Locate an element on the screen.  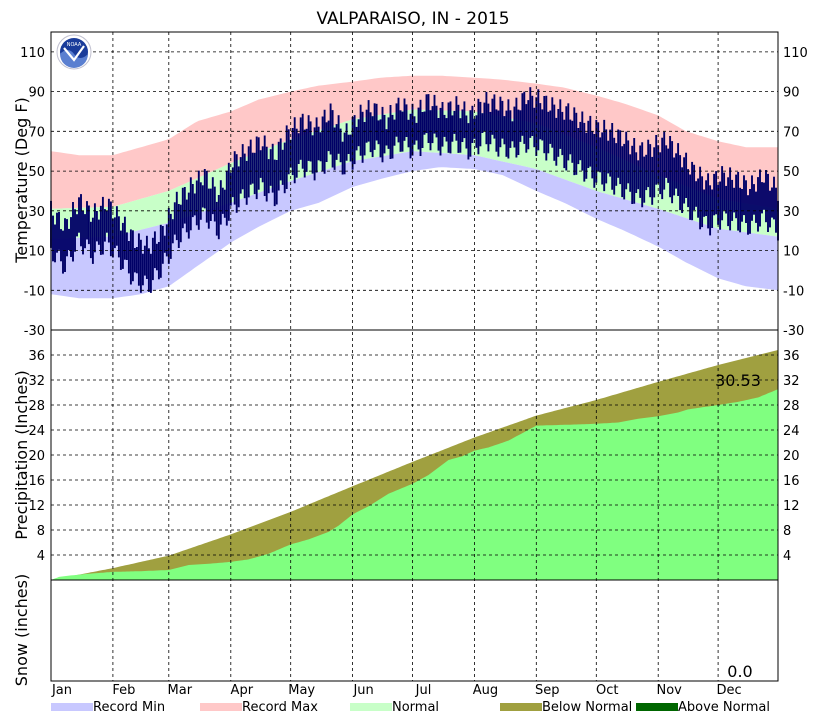
temp-tick-left: 90 is located at coordinates (36, 93).